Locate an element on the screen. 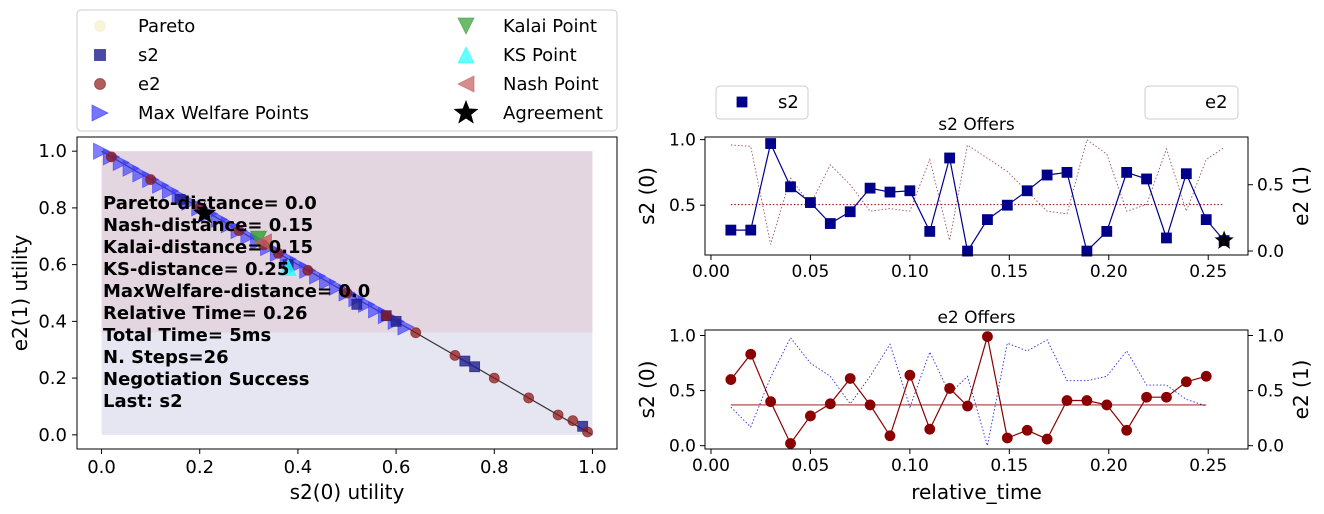 This screenshot has height=514, width=1324. legend-marker-kalai-point is located at coordinates (466, 26).